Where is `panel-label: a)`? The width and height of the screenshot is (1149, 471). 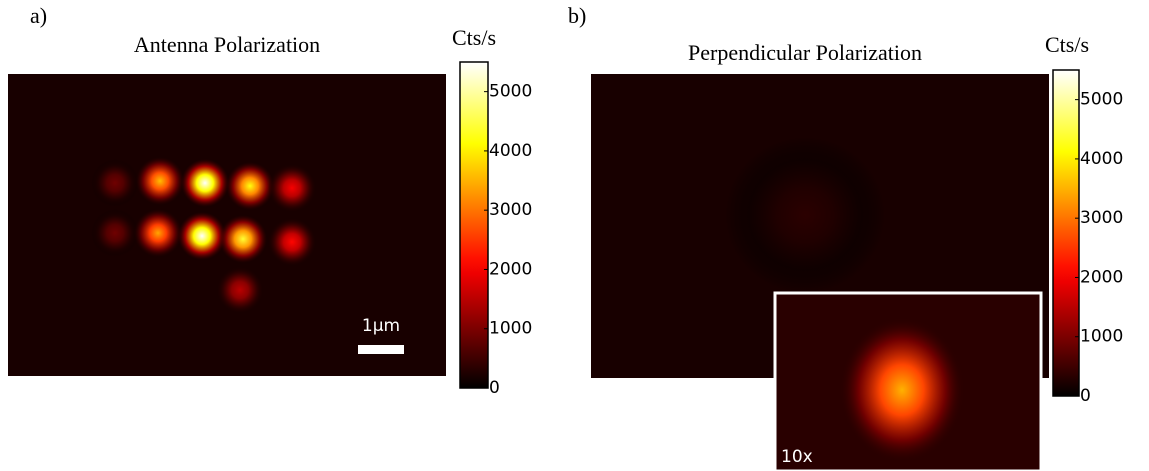
panel-label: a) is located at coordinates (38, 15).